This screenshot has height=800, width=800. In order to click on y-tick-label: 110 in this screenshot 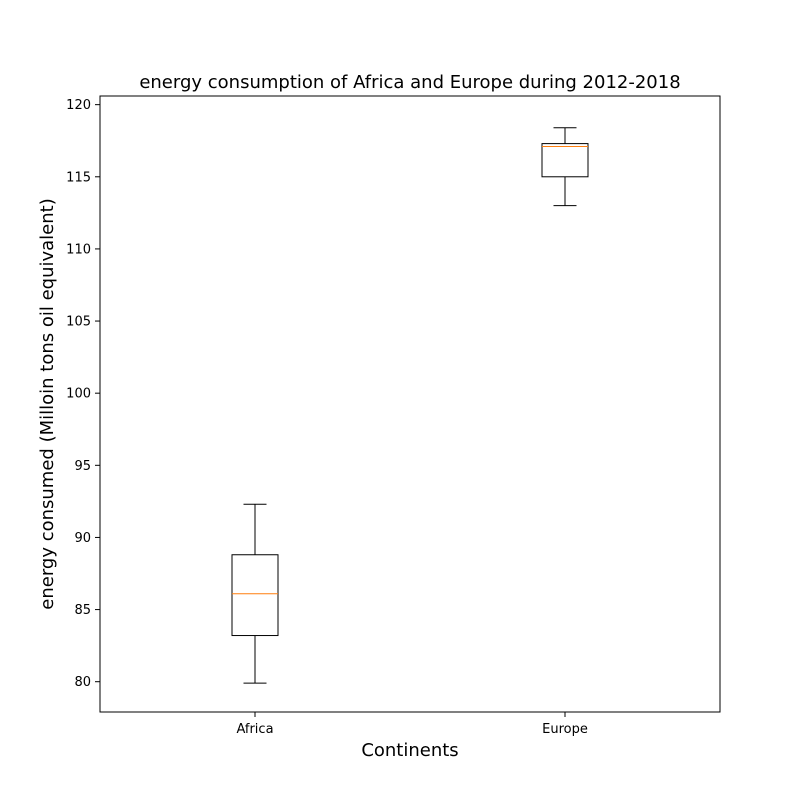, I will do `click(78, 249)`.